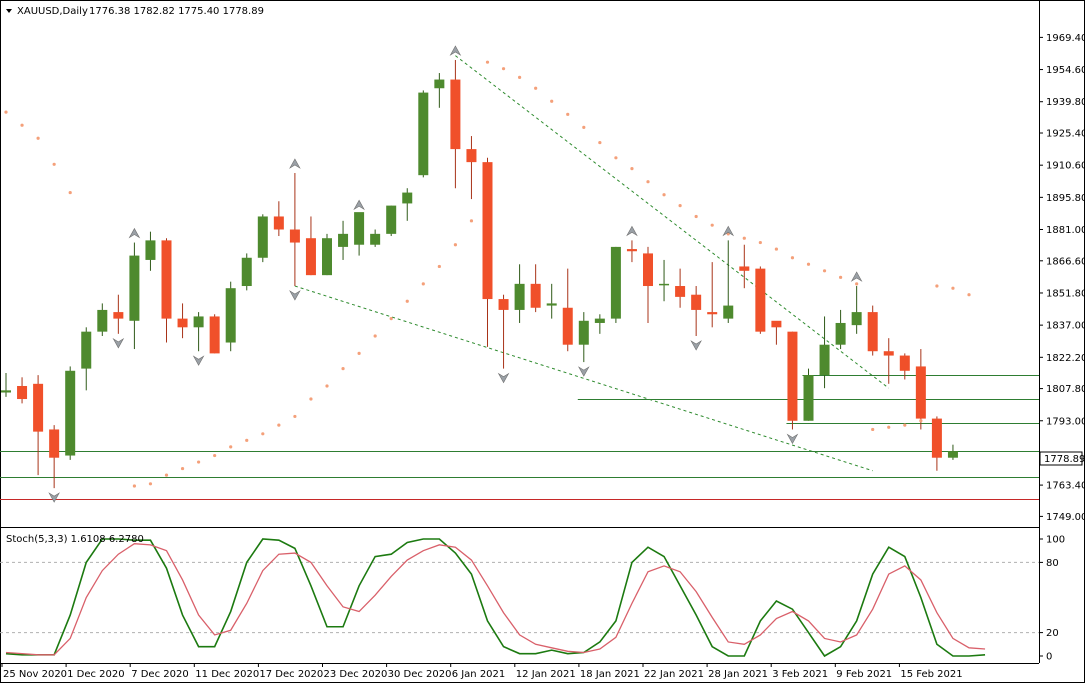 The width and height of the screenshot is (1085, 687). I want to click on price-tick-label: 1969.40, so click(1065, 38).